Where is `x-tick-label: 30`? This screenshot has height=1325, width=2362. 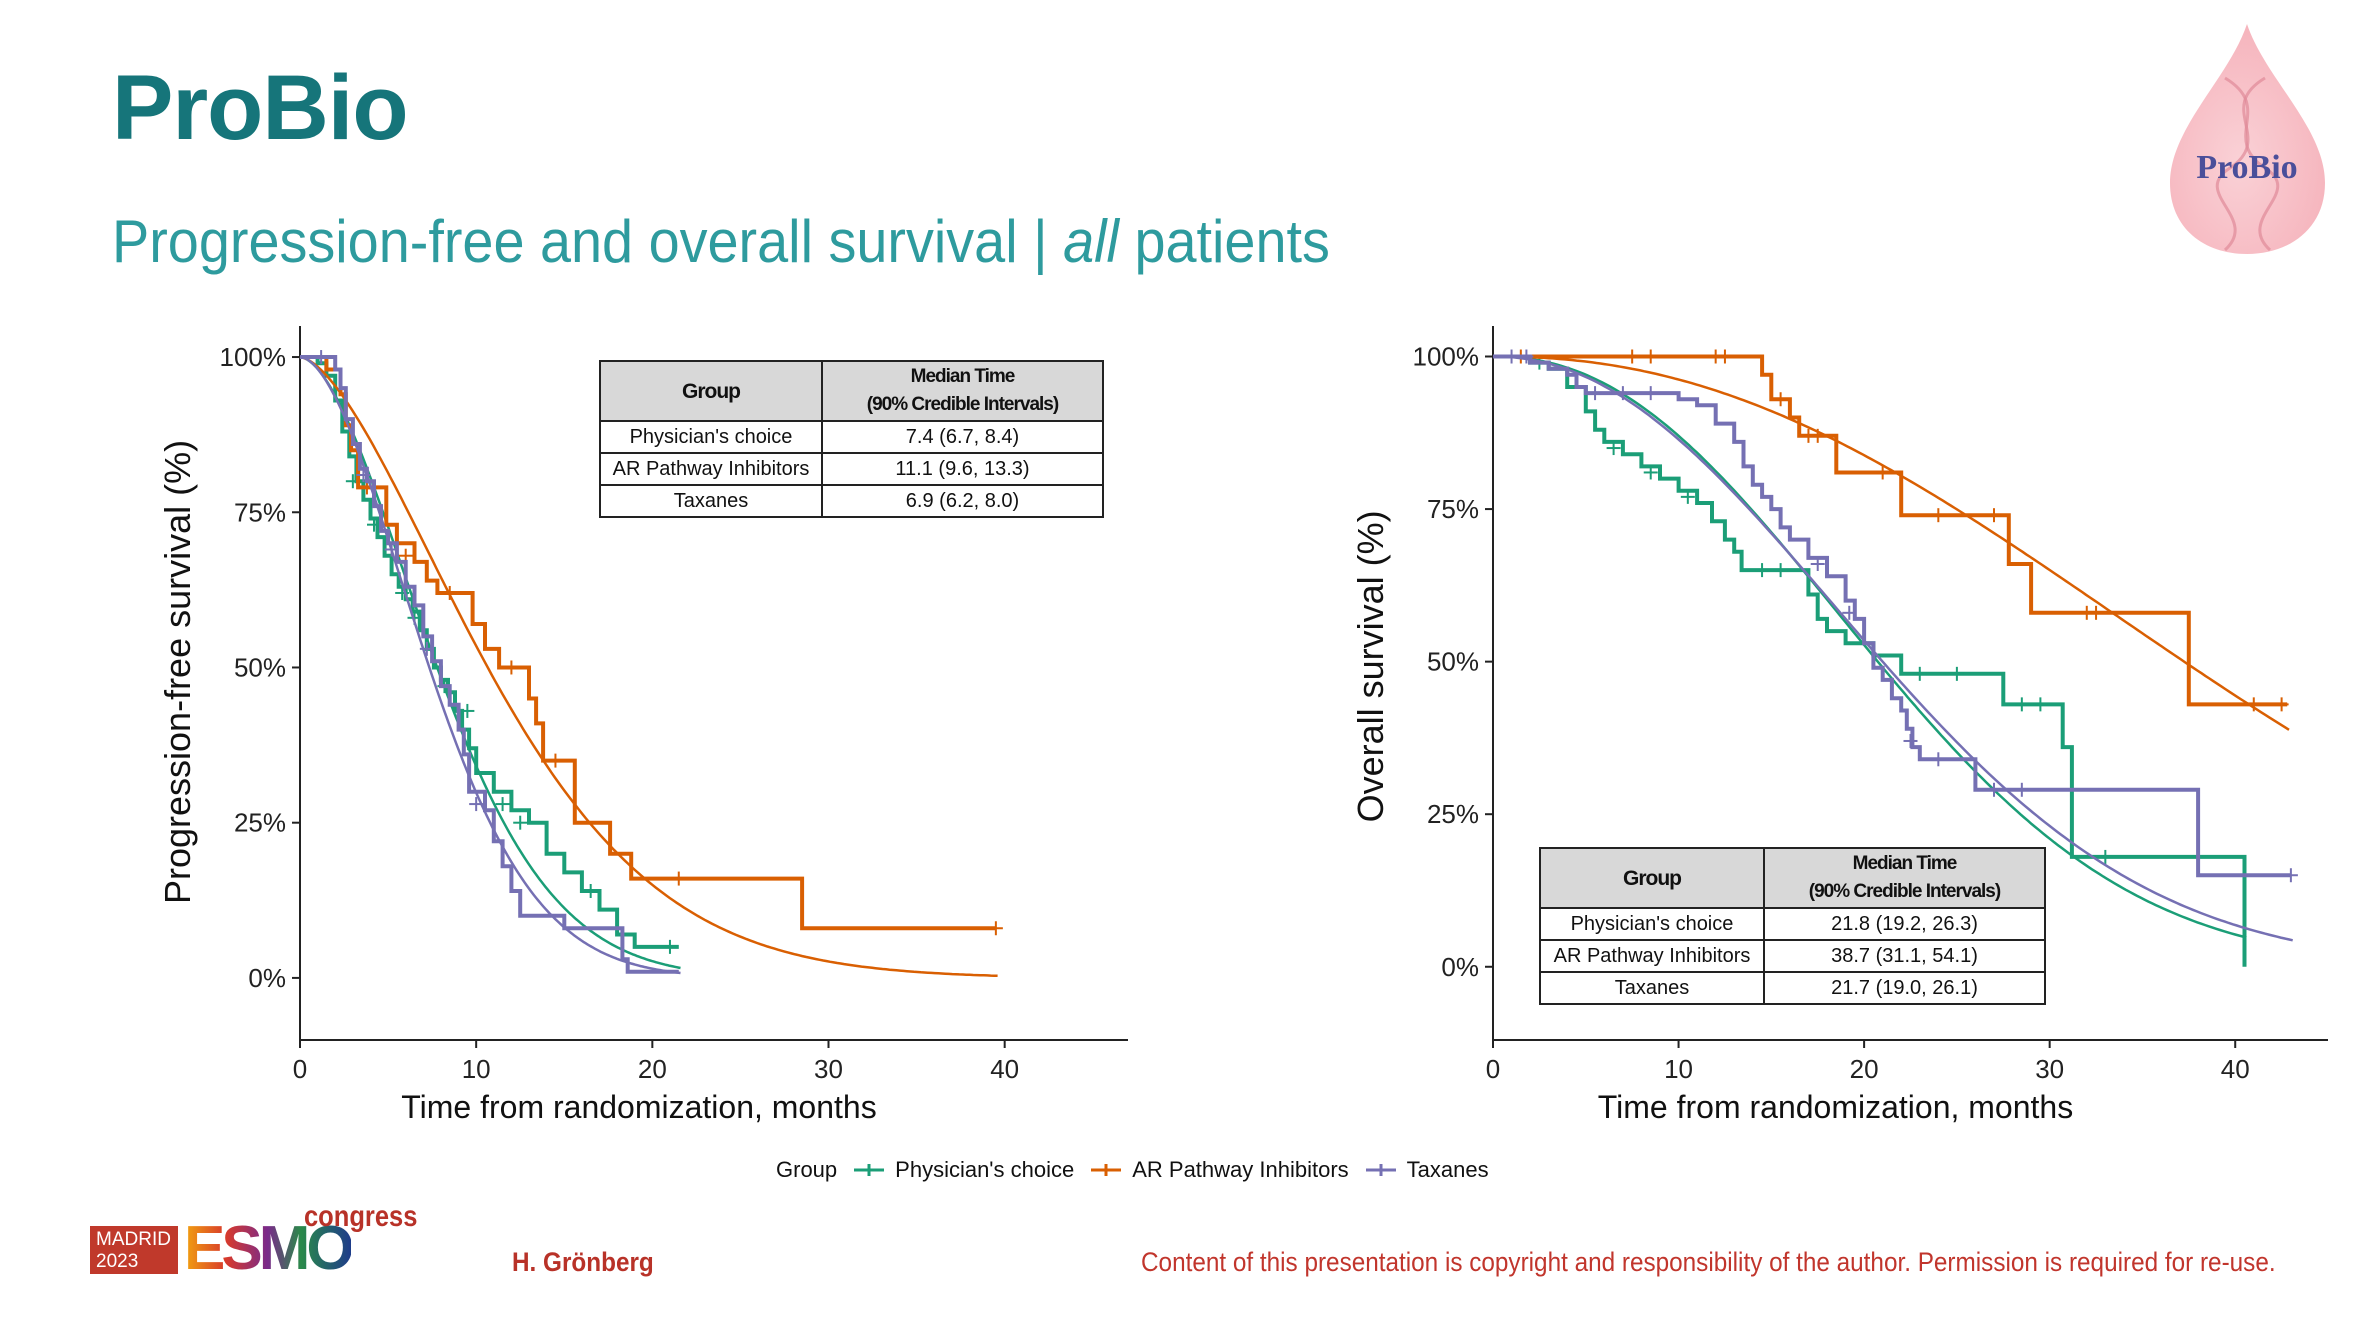 x-tick-label: 30 is located at coordinates (2049, 1069).